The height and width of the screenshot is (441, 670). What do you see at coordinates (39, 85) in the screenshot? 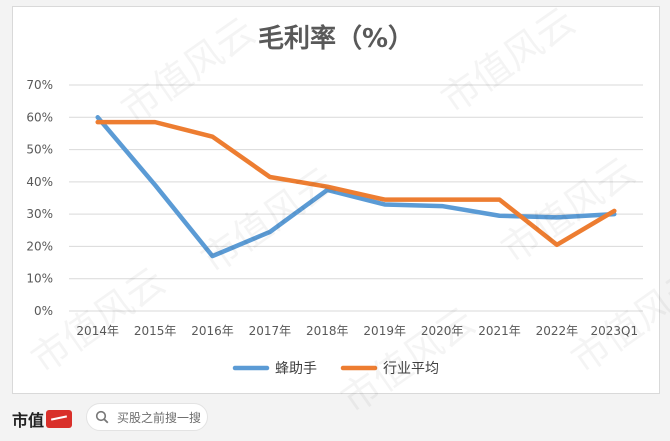
I see `y-tick-label: 70%` at bounding box center [39, 85].